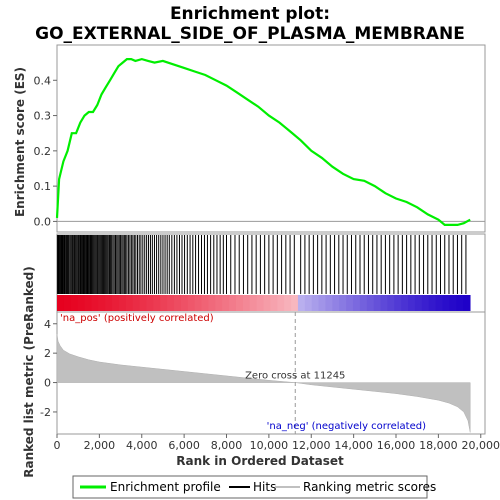 This screenshot has height=500, width=500. Describe the element at coordinates (47, 353) in the screenshot. I see `ranking-ytick-label: 2` at that location.